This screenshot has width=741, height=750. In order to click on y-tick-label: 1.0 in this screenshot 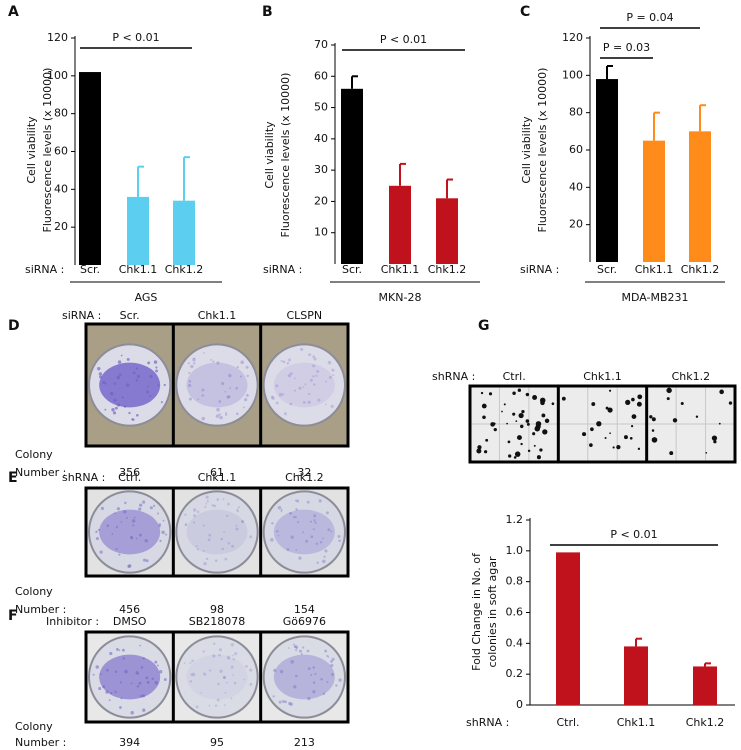, I will do `click(515, 550)`.